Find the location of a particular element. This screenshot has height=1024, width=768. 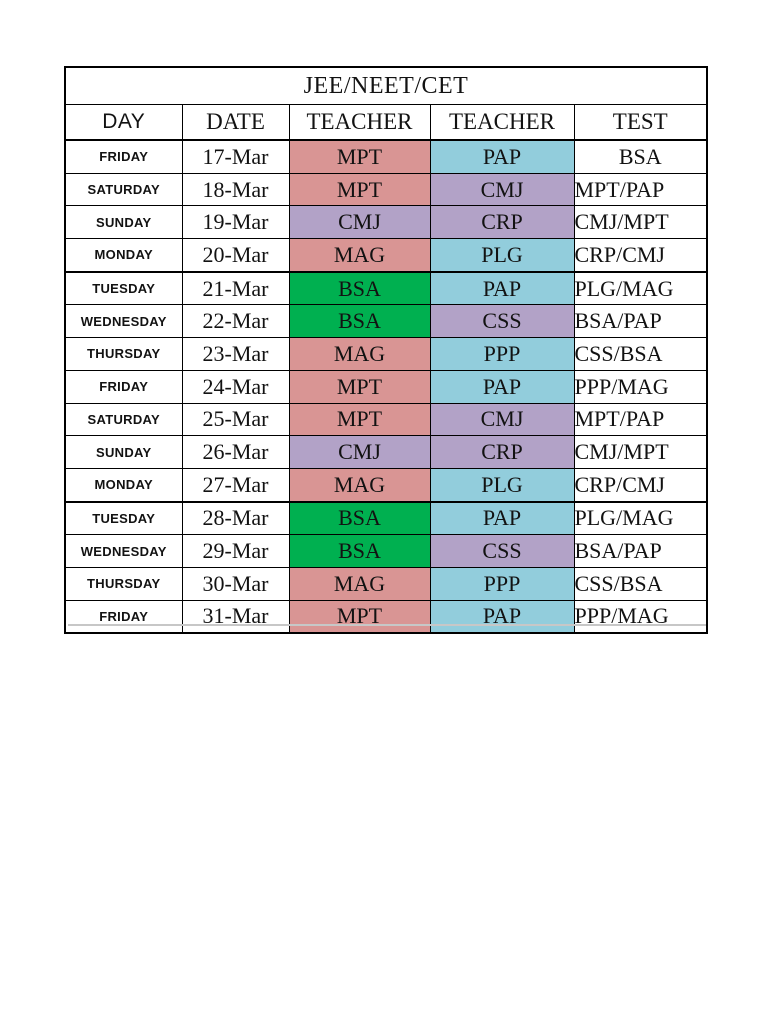

date-cell: 20-Mar is located at coordinates (235, 255).